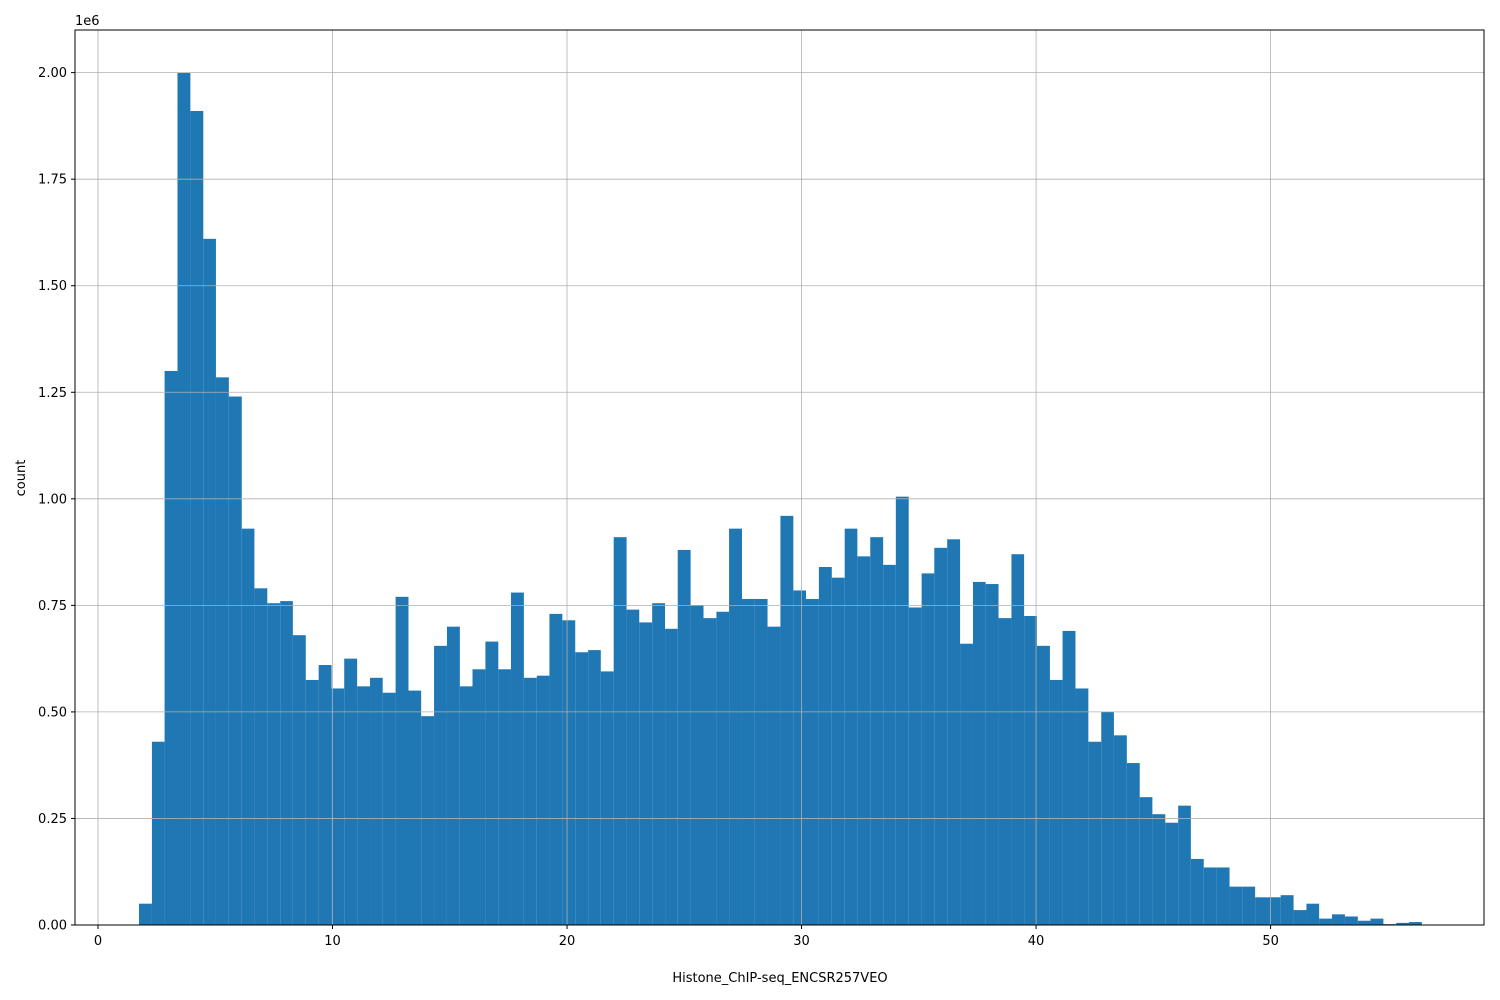  I want to click on y-tick-label: 0.75, so click(52, 606).